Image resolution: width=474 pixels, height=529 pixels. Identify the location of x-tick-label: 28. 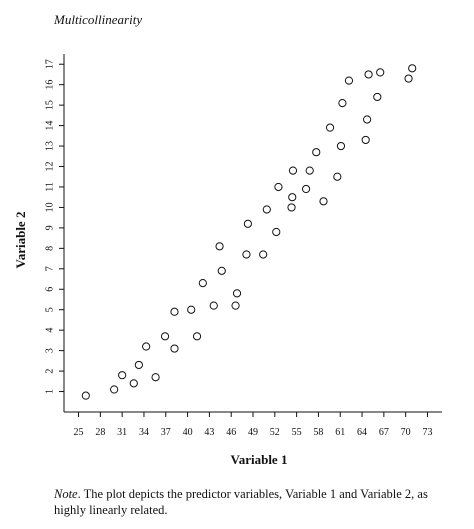
(100, 432).